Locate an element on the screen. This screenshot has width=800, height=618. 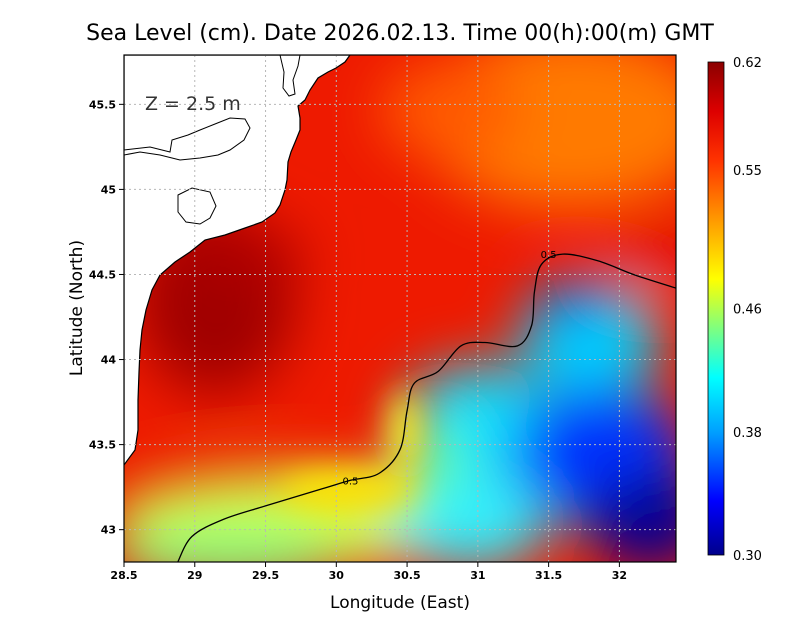
field-yellow-band is located at coordinates (350, 490).